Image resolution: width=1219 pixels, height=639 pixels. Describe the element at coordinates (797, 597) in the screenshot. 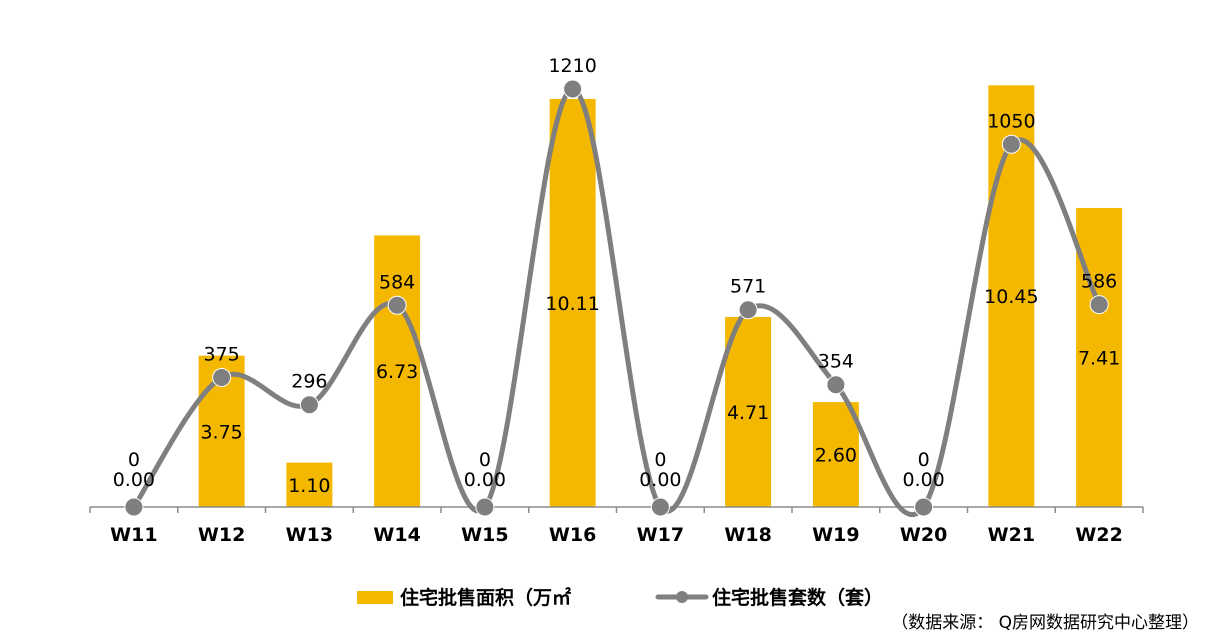

I see `legend-line-label: 住宅批售套数（套）` at that location.